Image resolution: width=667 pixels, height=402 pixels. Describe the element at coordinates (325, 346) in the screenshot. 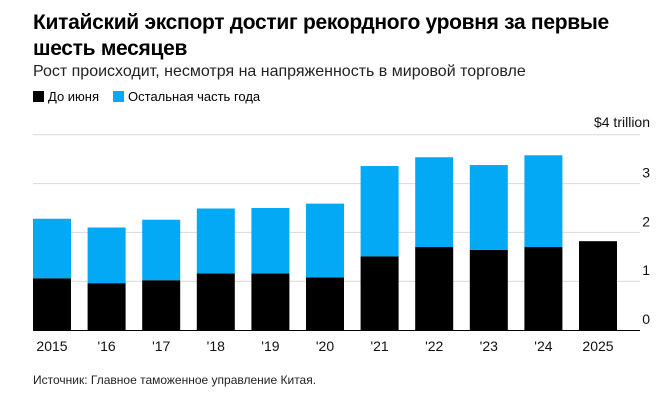

I see `x-tick-label: '20` at that location.